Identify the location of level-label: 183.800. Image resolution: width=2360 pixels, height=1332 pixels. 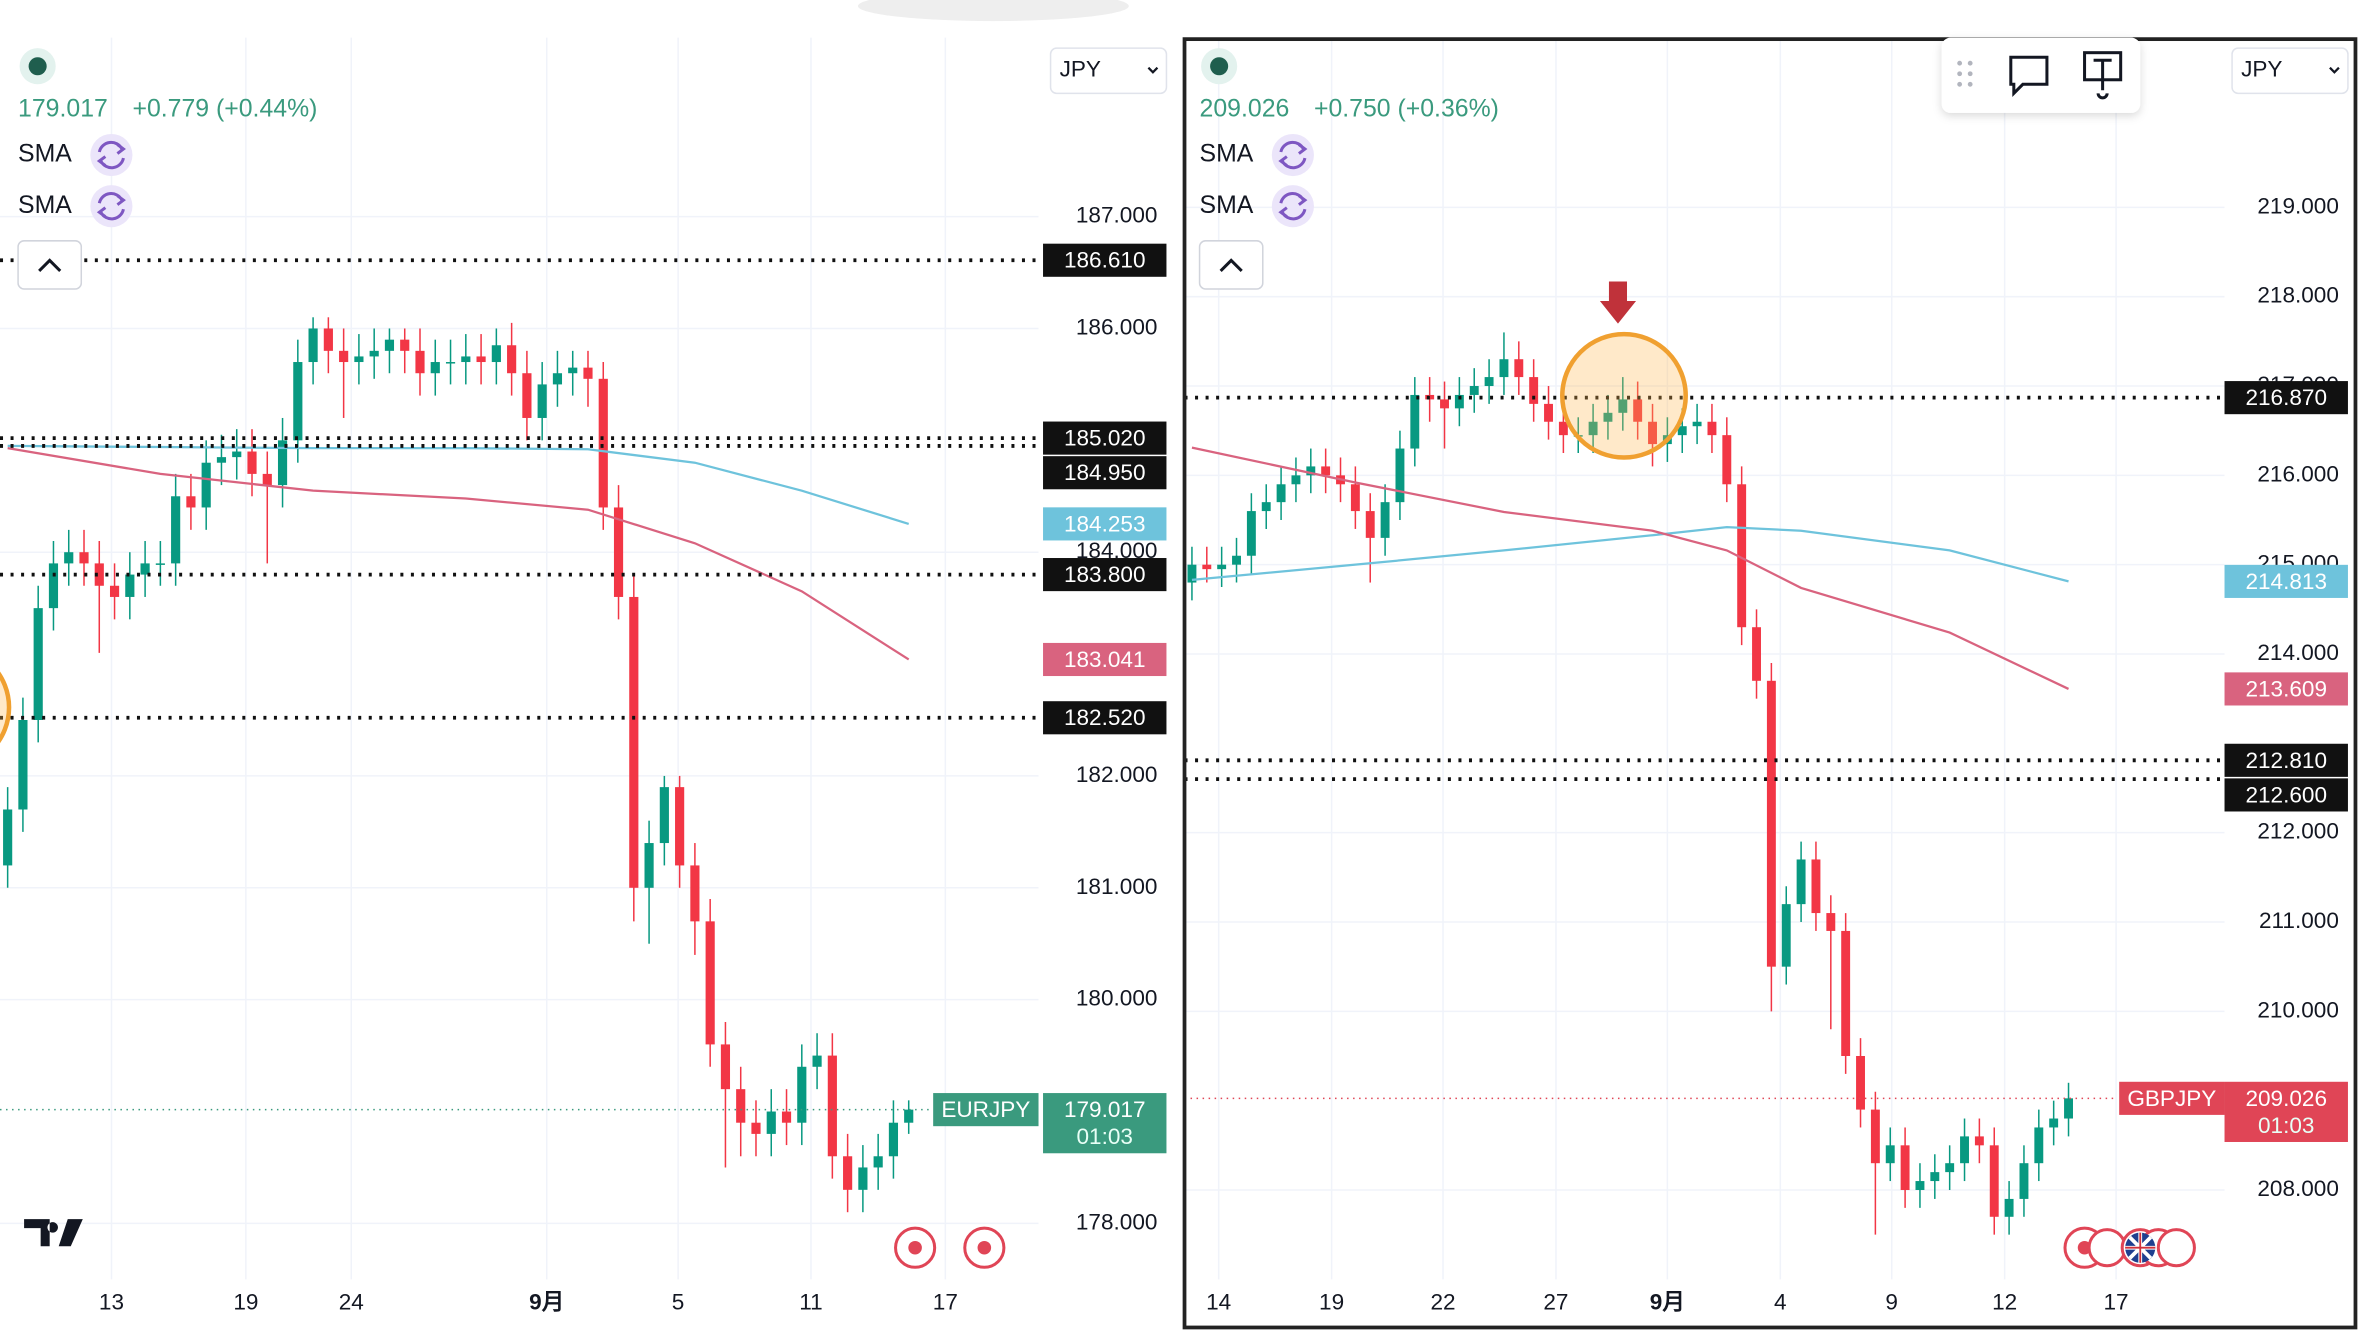
(1105, 574).